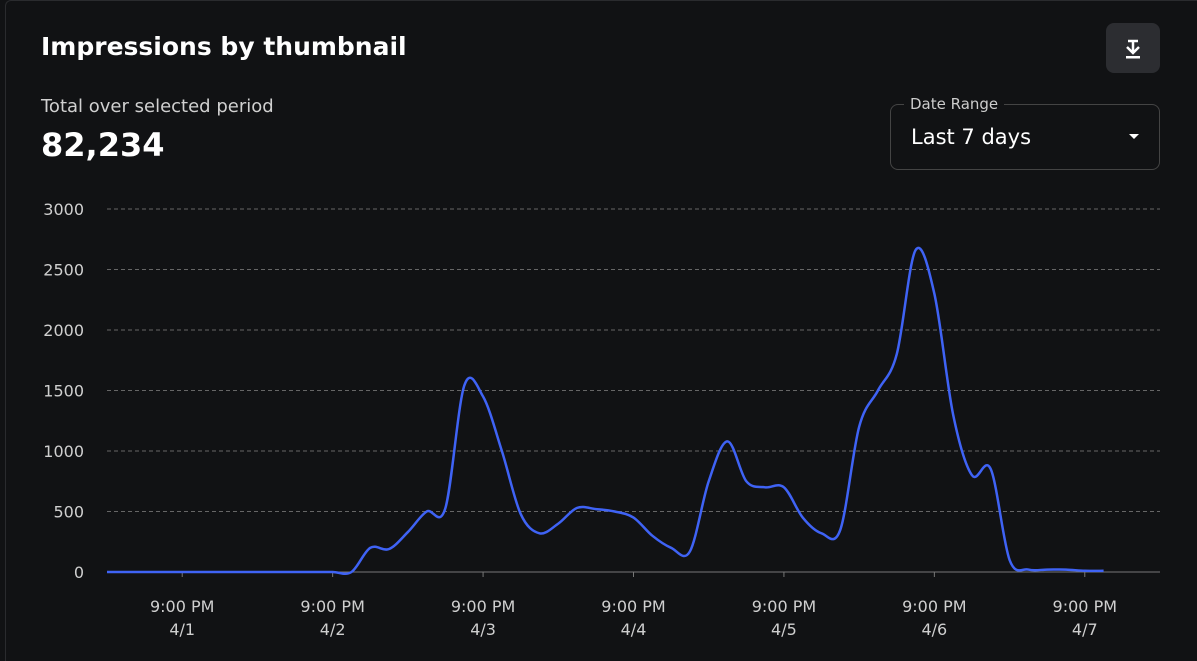  I want to click on date-range-select, so click(1025, 137).